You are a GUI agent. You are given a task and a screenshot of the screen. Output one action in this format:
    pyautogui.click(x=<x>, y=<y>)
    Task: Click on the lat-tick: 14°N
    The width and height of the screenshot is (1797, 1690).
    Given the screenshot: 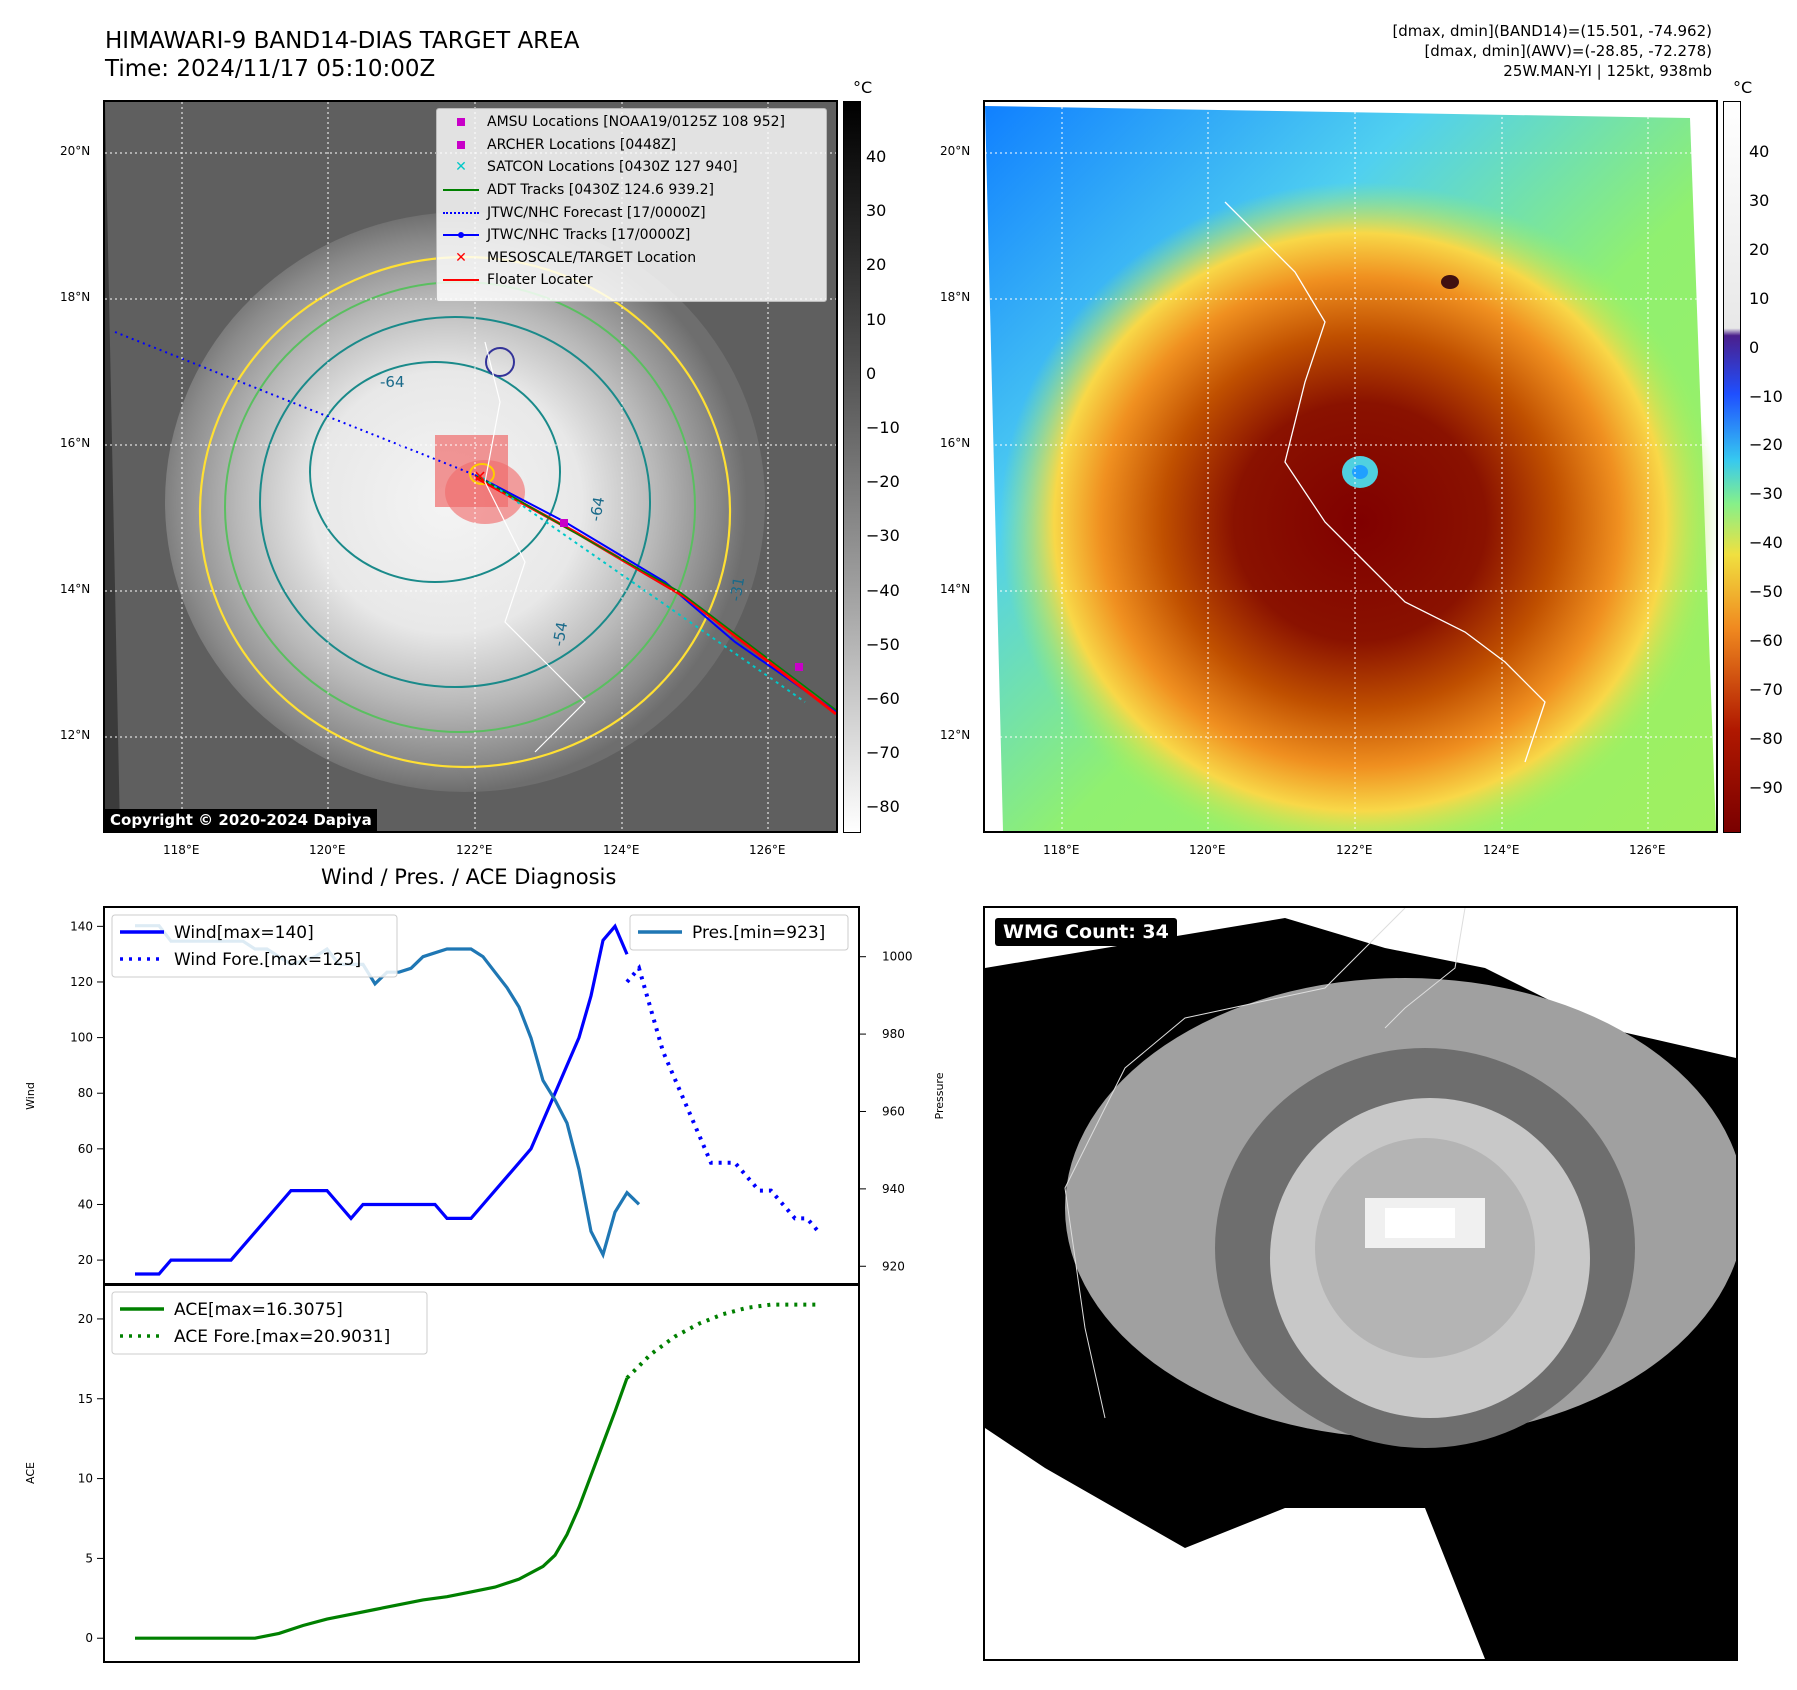 What is the action you would take?
    pyautogui.click(x=75, y=589)
    